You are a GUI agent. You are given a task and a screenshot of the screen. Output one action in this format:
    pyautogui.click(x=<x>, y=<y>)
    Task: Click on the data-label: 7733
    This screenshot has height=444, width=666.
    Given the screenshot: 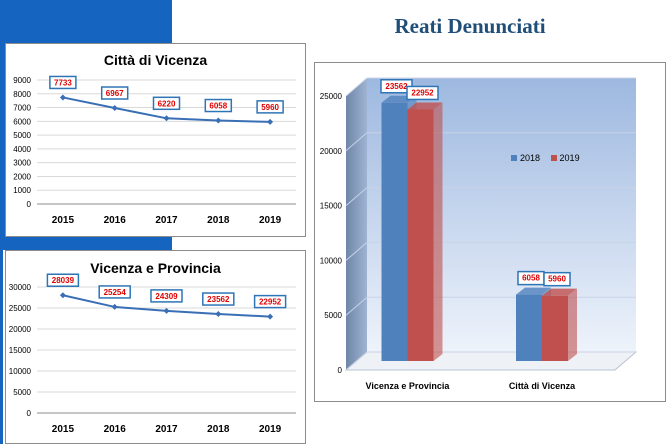 What is the action you would take?
    pyautogui.click(x=63, y=82)
    